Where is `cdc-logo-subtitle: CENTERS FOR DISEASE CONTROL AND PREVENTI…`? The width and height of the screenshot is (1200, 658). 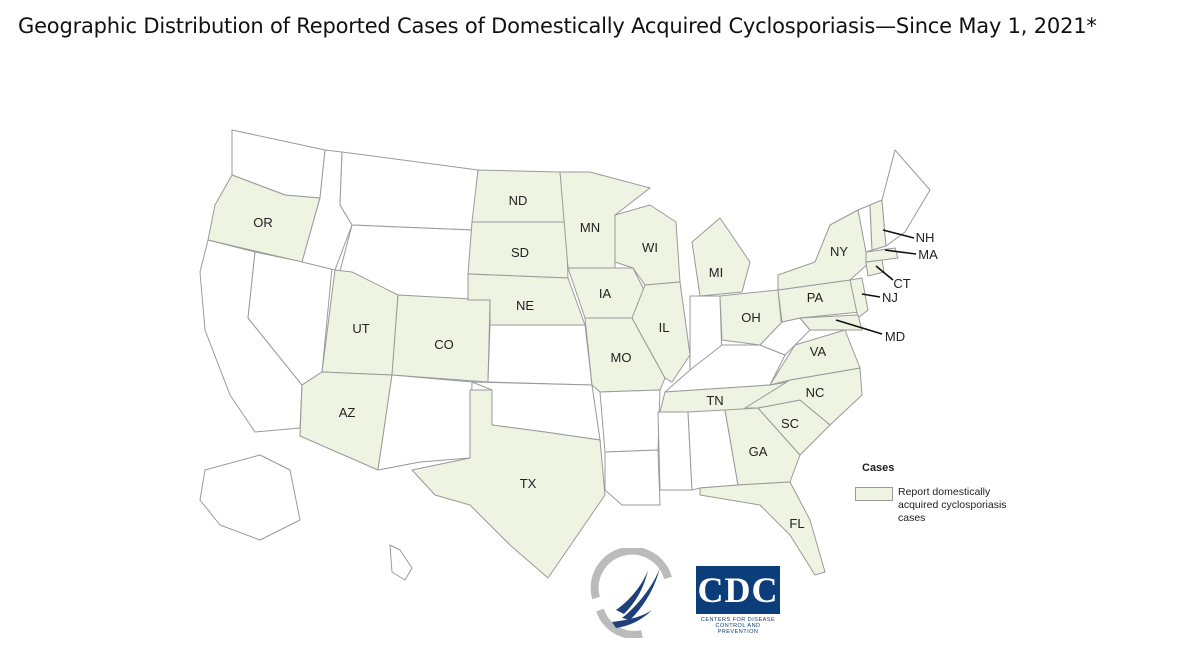
cdc-logo-subtitle: CENTERS FOR DISEASE CONTROL AND PREVENTI… is located at coordinates (738, 626).